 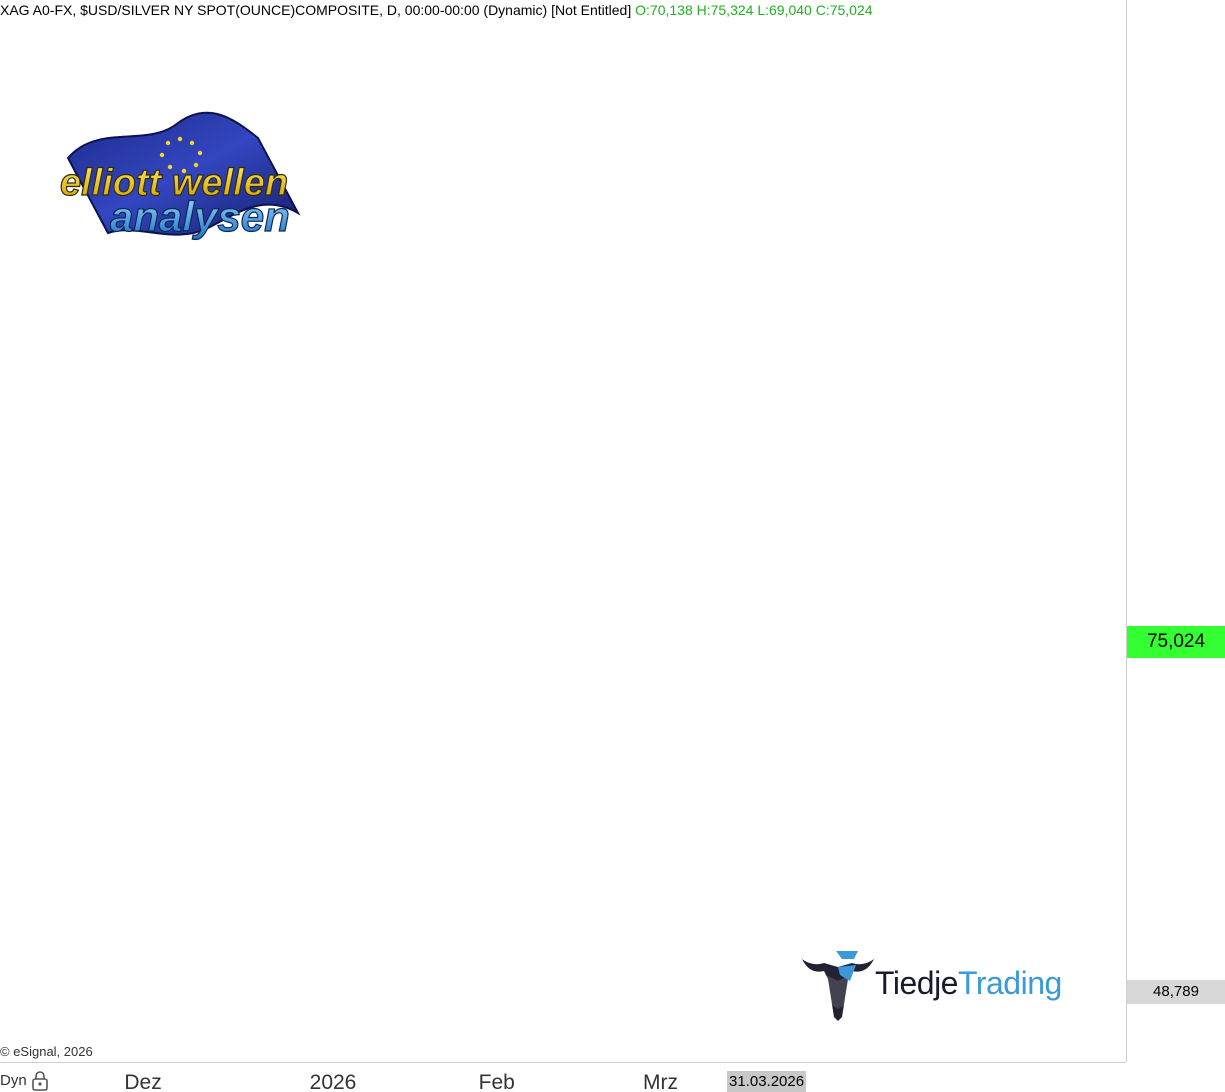 What do you see at coordinates (200, 216) in the screenshot?
I see `elliott-logo-text-2: analysen` at bounding box center [200, 216].